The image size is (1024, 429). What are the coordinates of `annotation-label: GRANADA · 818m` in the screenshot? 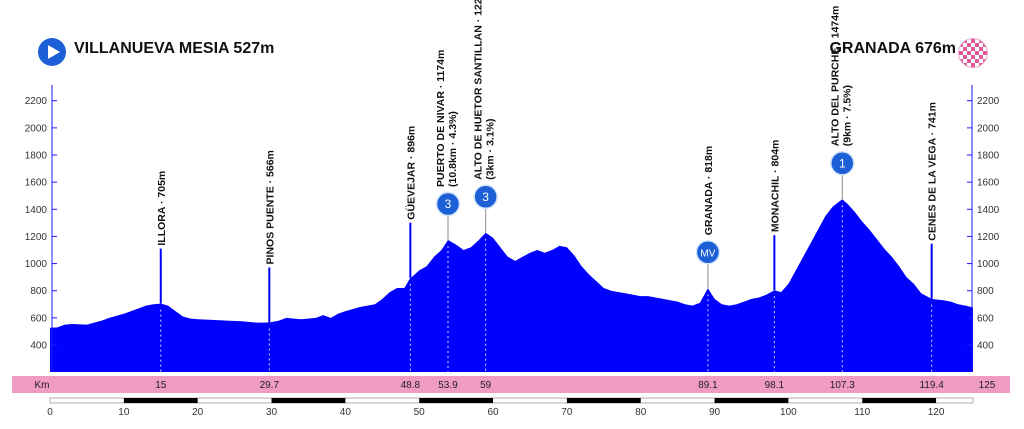 It's located at (709, 190).